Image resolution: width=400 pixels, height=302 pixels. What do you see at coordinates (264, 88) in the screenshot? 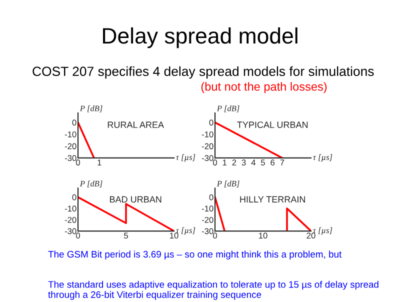
I see `text: (but not the path losses)` at bounding box center [264, 88].